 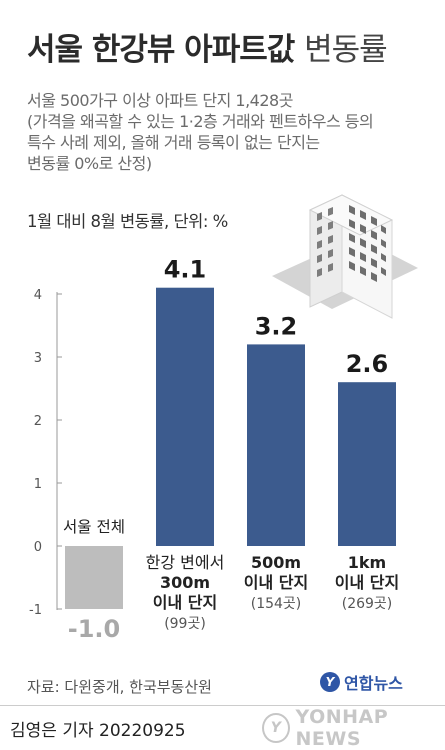 I want to click on title-bold: 서울 한강뷰 아파트값, so click(x=161, y=50).